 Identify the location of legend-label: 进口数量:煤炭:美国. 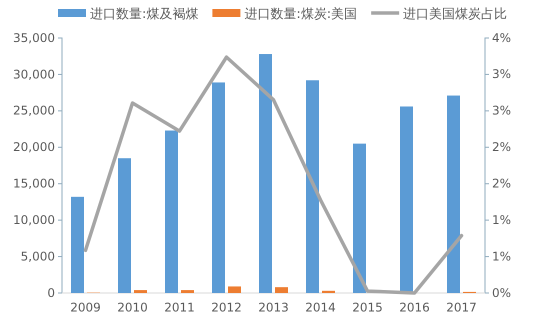
(301, 14).